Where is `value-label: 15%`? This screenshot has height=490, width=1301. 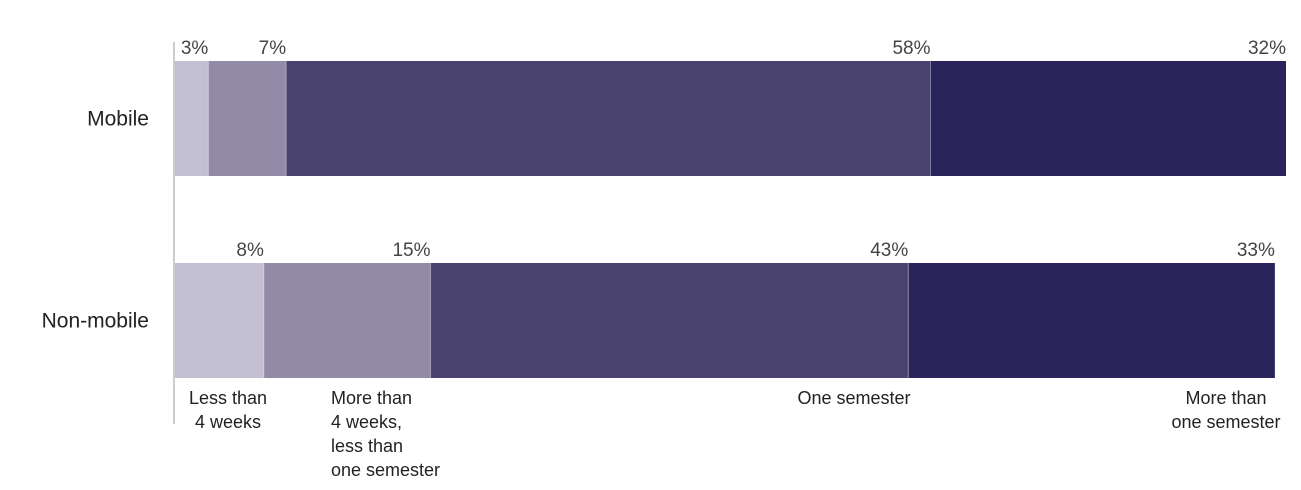
value-label: 15% is located at coordinates (411, 250).